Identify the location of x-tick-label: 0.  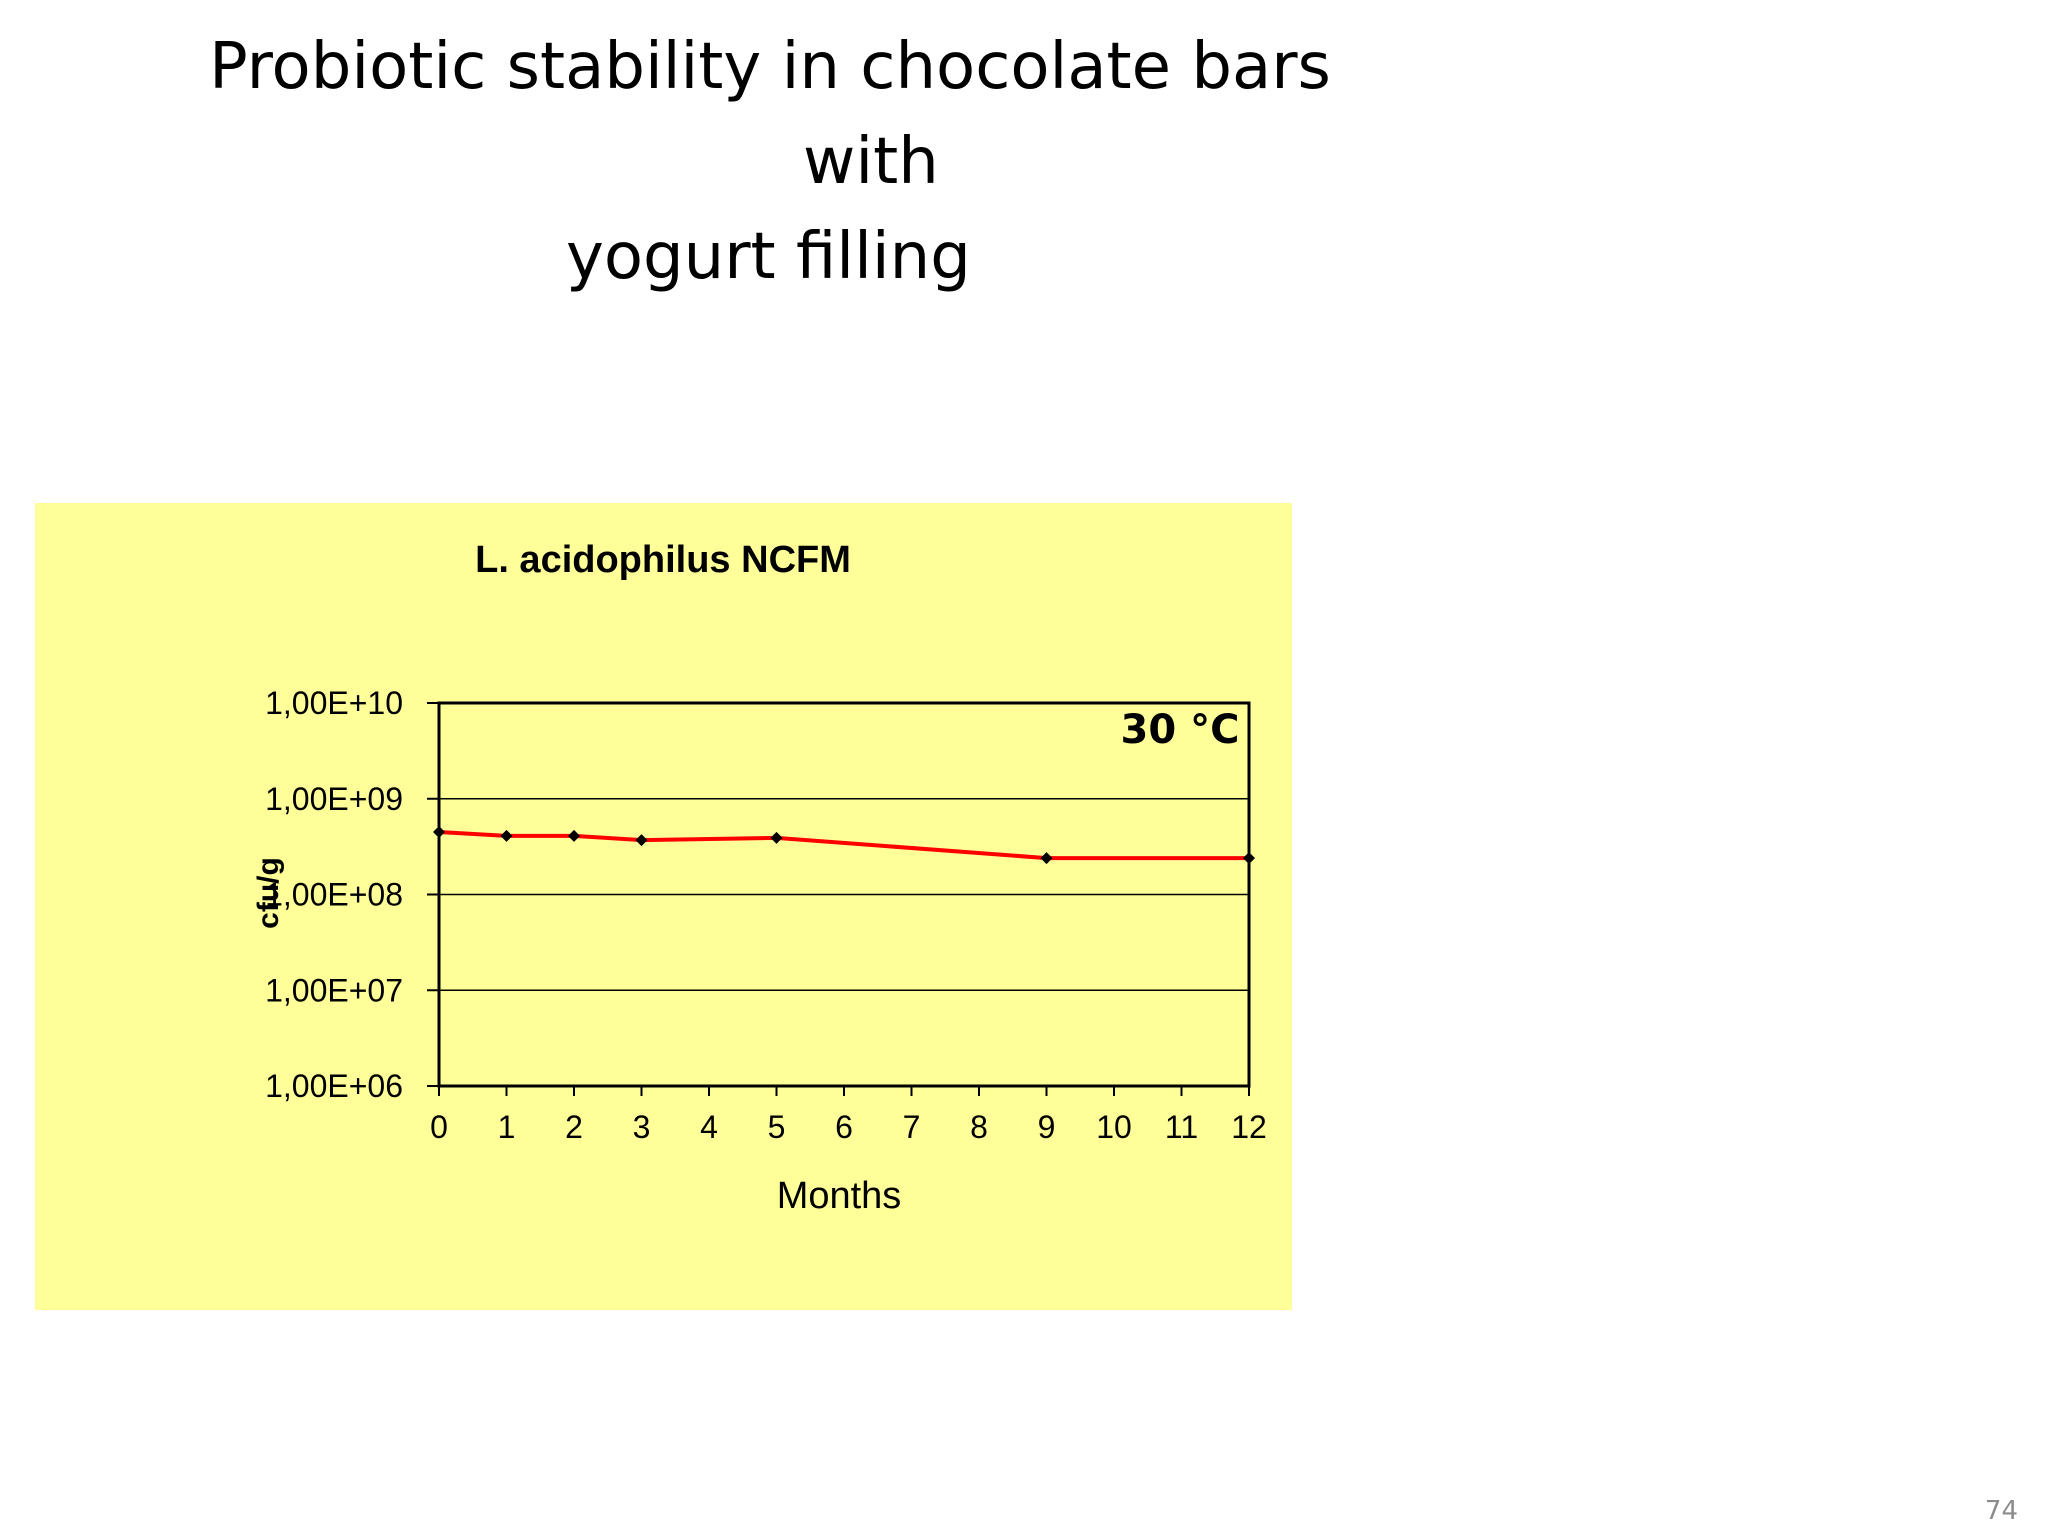
(439, 1127).